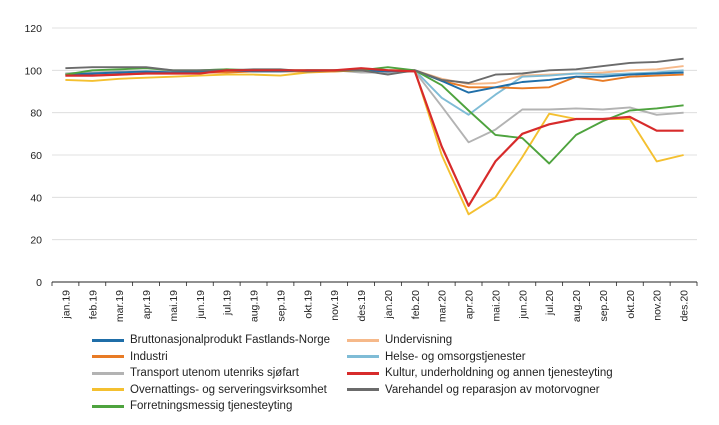  I want to click on legend-item: Helse- og omsorgstjenester, so click(480, 357).